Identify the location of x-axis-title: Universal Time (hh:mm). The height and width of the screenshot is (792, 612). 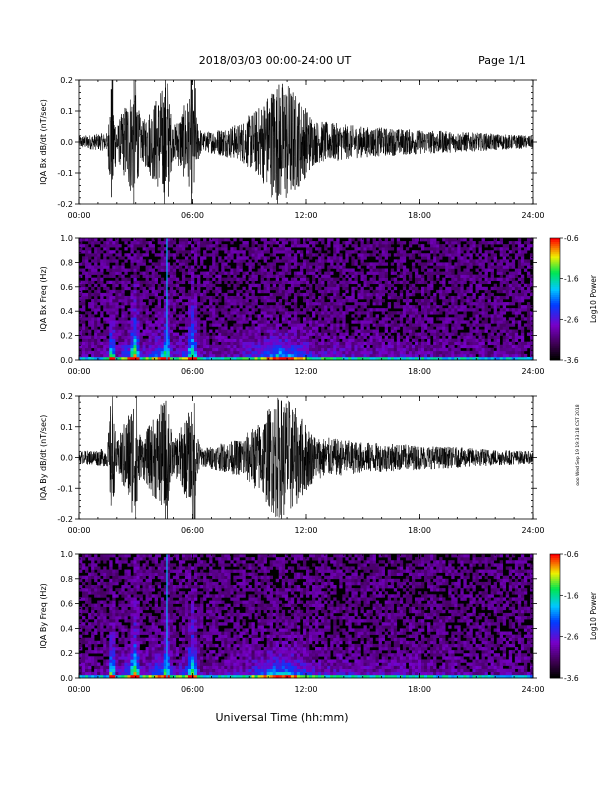
(282, 717).